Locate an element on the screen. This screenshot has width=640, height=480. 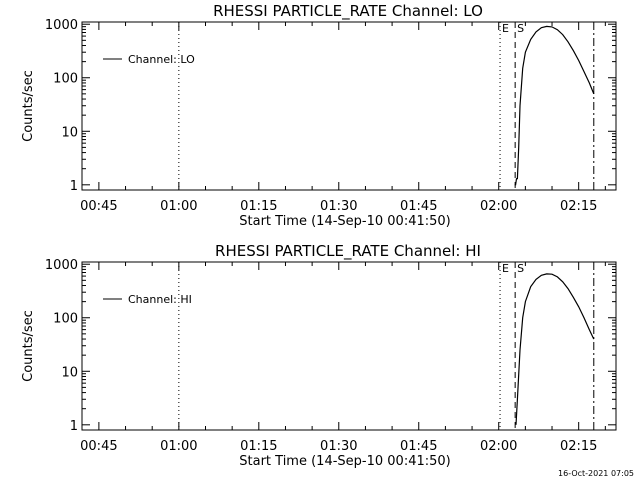
legend-label: Channel: HI is located at coordinates (160, 299).